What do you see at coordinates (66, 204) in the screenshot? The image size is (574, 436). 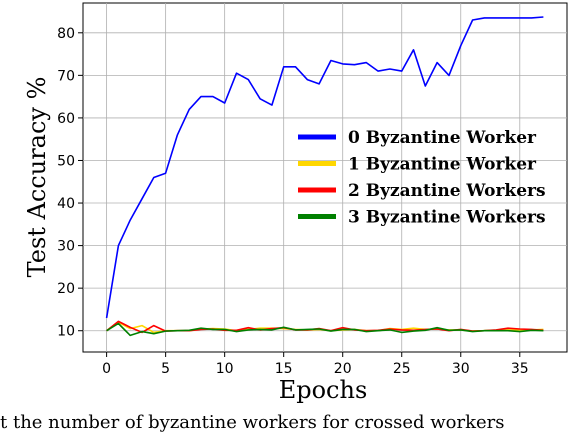 I see `y-tick-label: 40` at bounding box center [66, 204].